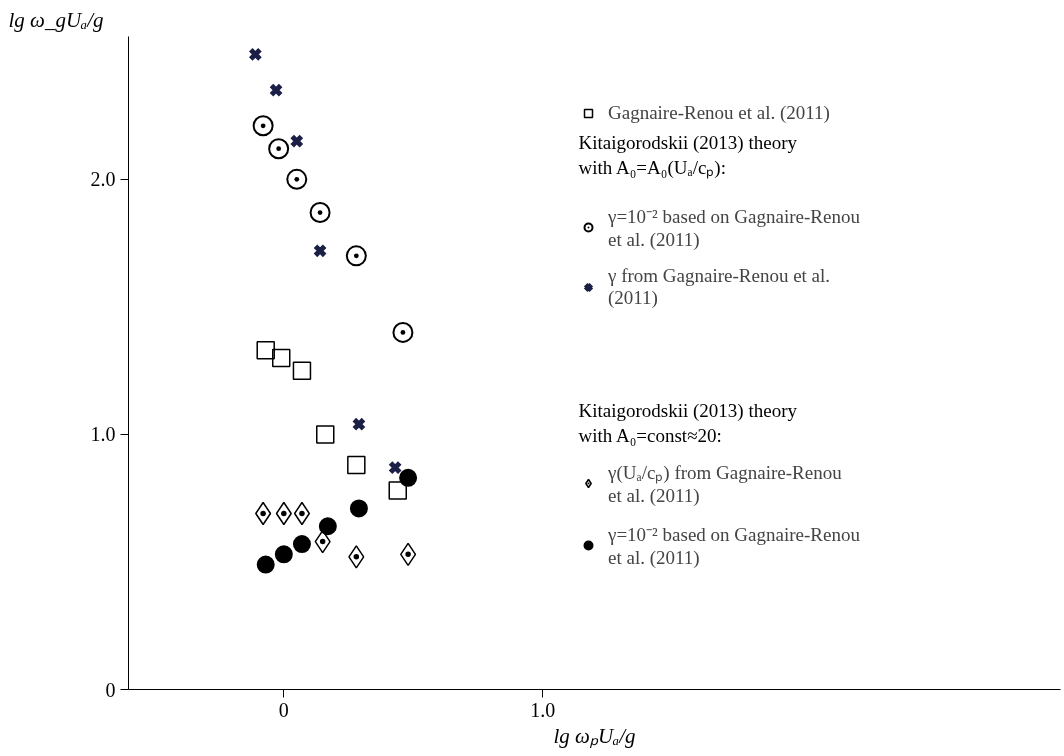 The height and width of the screenshot is (756, 1064). Describe the element at coordinates (719, 113) in the screenshot. I see `legend-label: Gagnaire-Renou et al. (2011)` at that location.